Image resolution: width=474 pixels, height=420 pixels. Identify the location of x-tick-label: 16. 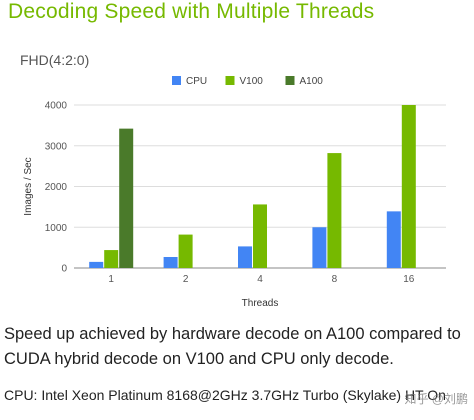
(409, 279).